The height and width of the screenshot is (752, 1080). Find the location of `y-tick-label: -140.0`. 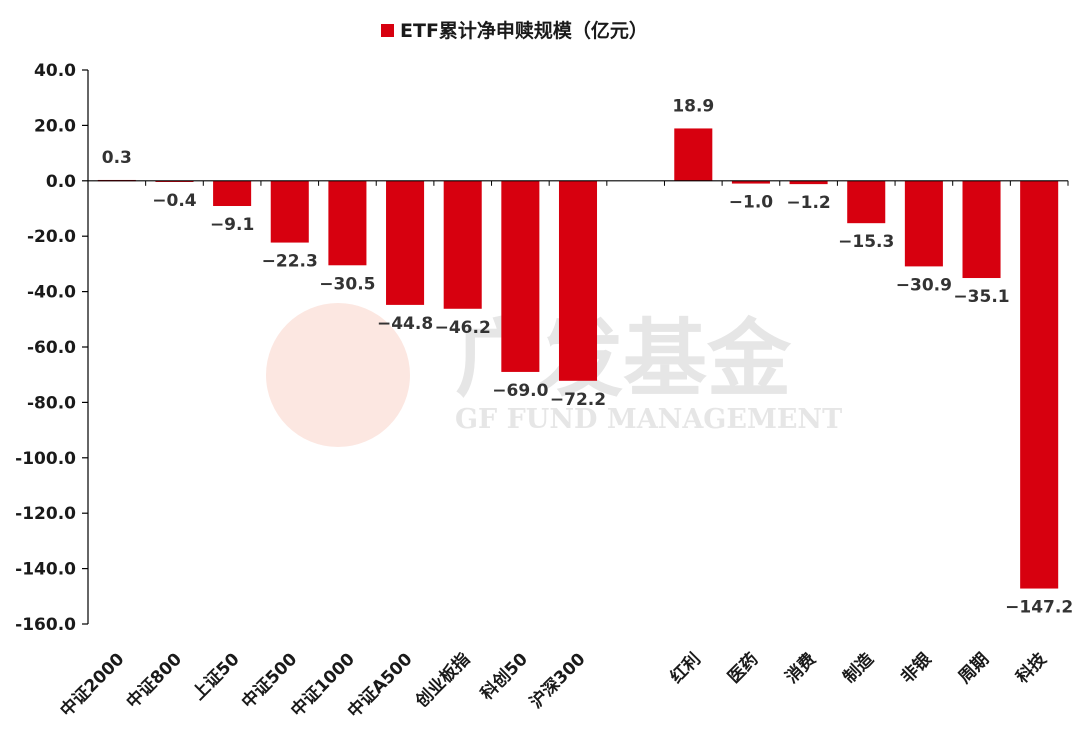

y-tick-label: -140.0 is located at coordinates (45, 570).